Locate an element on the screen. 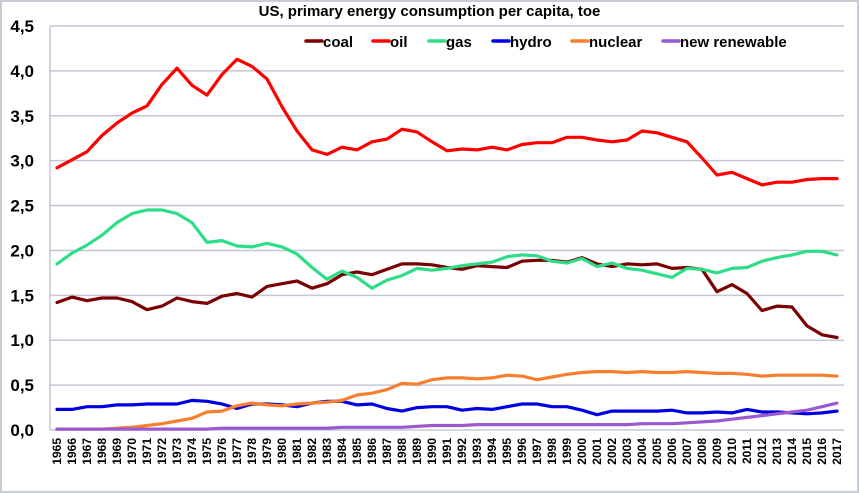 This screenshot has height=493, width=859. x-tick-label: 1979 is located at coordinates (267, 451).